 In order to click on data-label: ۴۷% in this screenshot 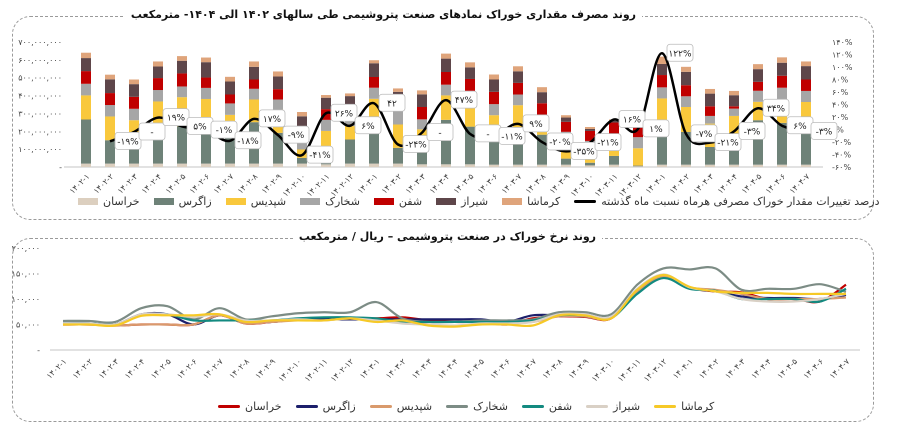, I will do `click(464, 99)`.